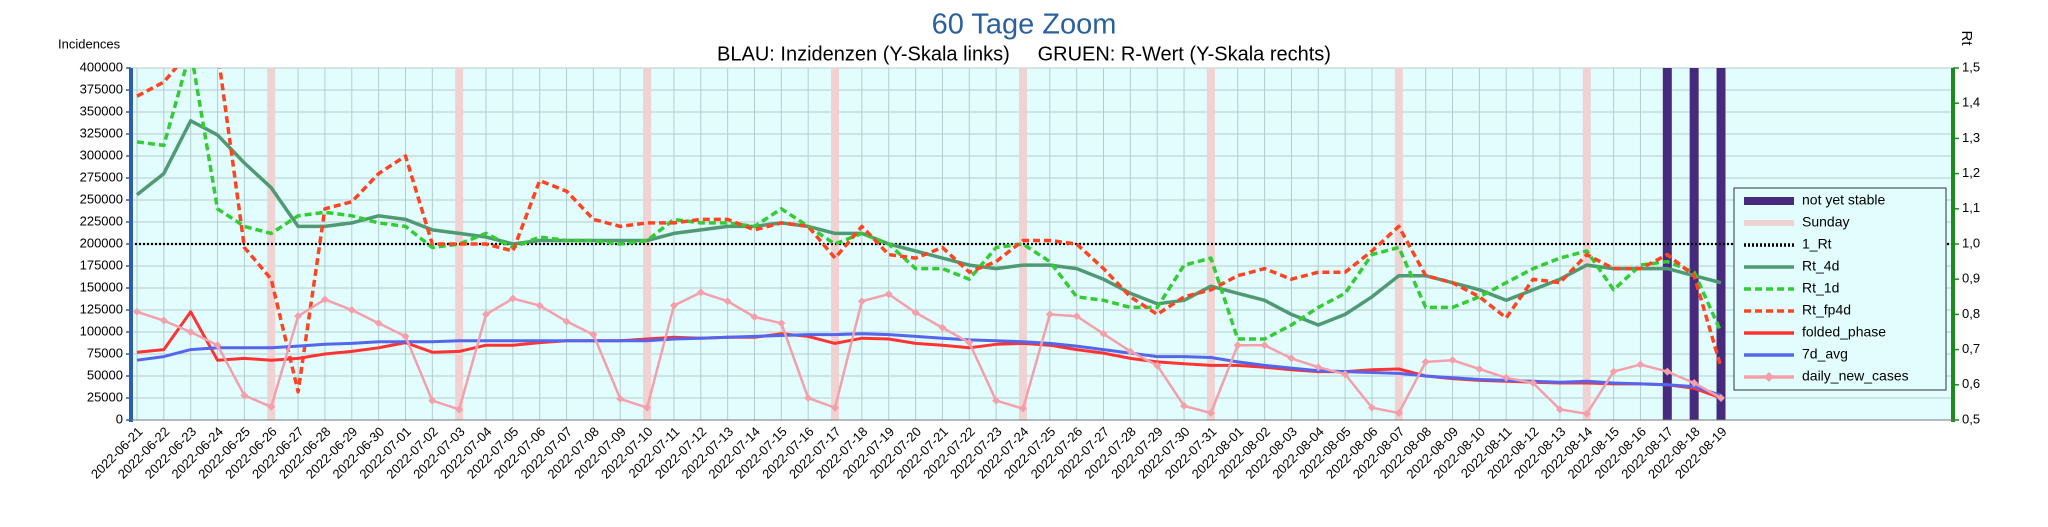 Image resolution: width=2048 pixels, height=527 pixels. I want to click on legend-label: daily_new_cases, so click(1855, 376).